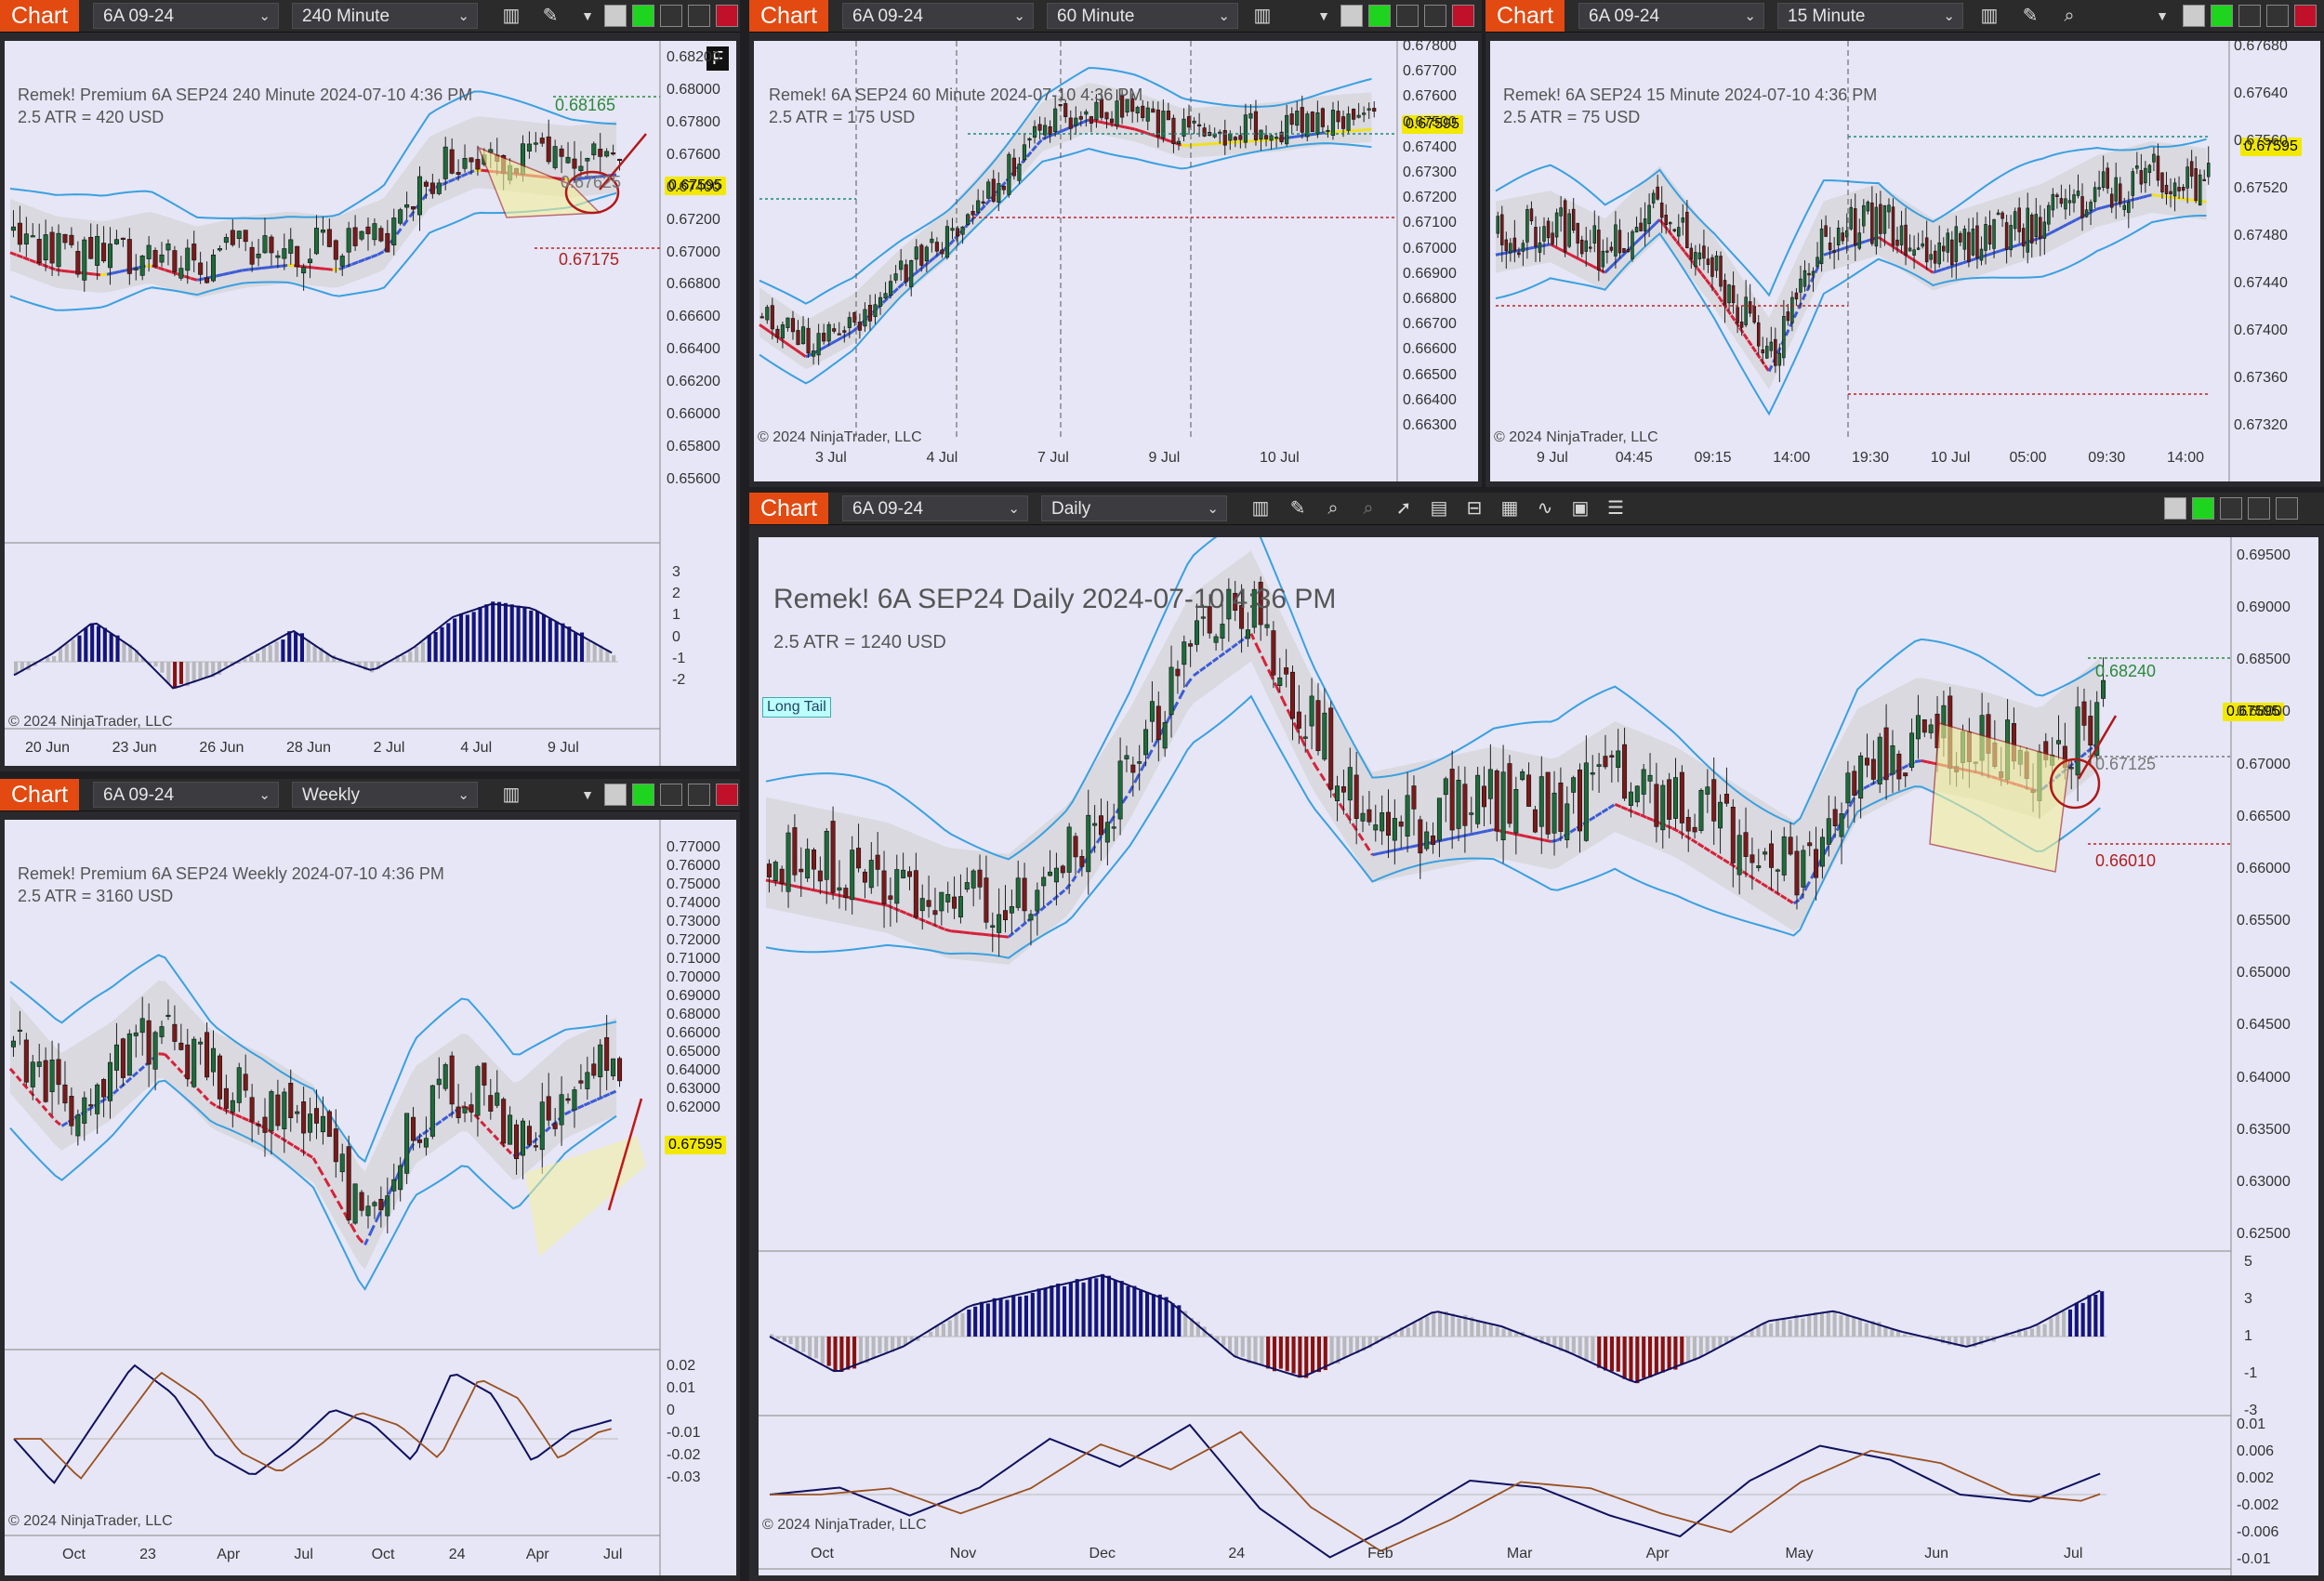 The height and width of the screenshot is (1581, 2324). I want to click on data-box-icon: ▣, so click(1580, 508).